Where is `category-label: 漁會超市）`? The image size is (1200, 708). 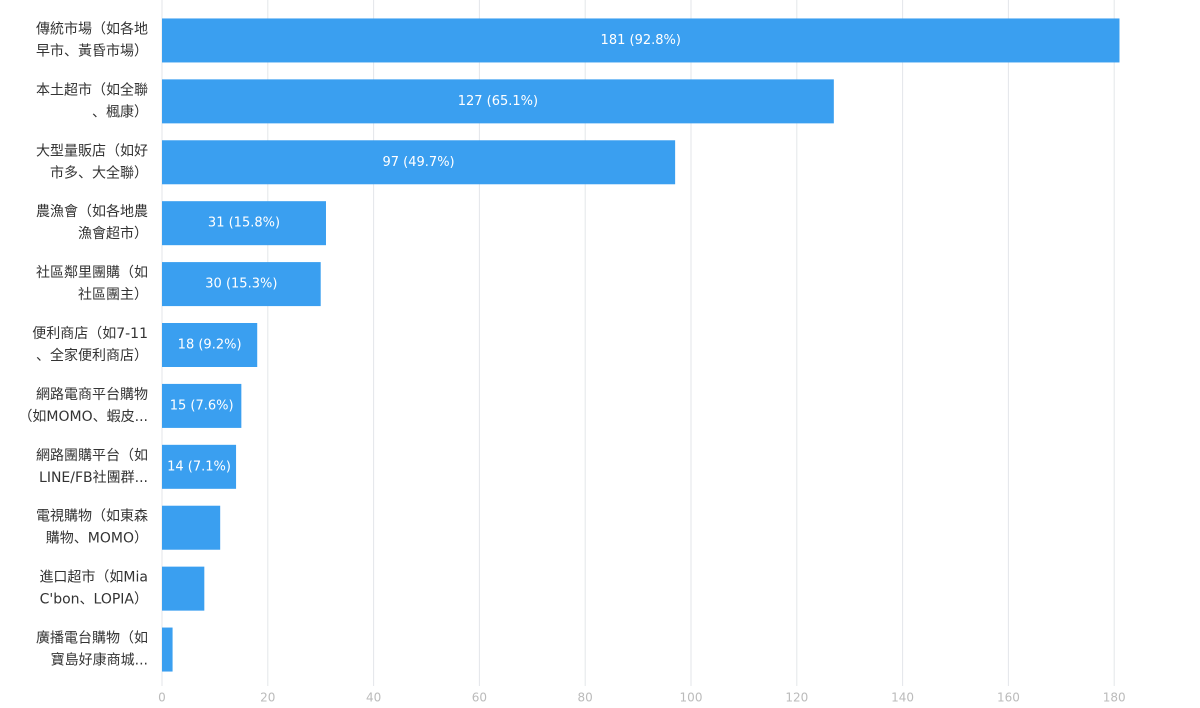
category-label: 漁會超市） is located at coordinates (113, 233).